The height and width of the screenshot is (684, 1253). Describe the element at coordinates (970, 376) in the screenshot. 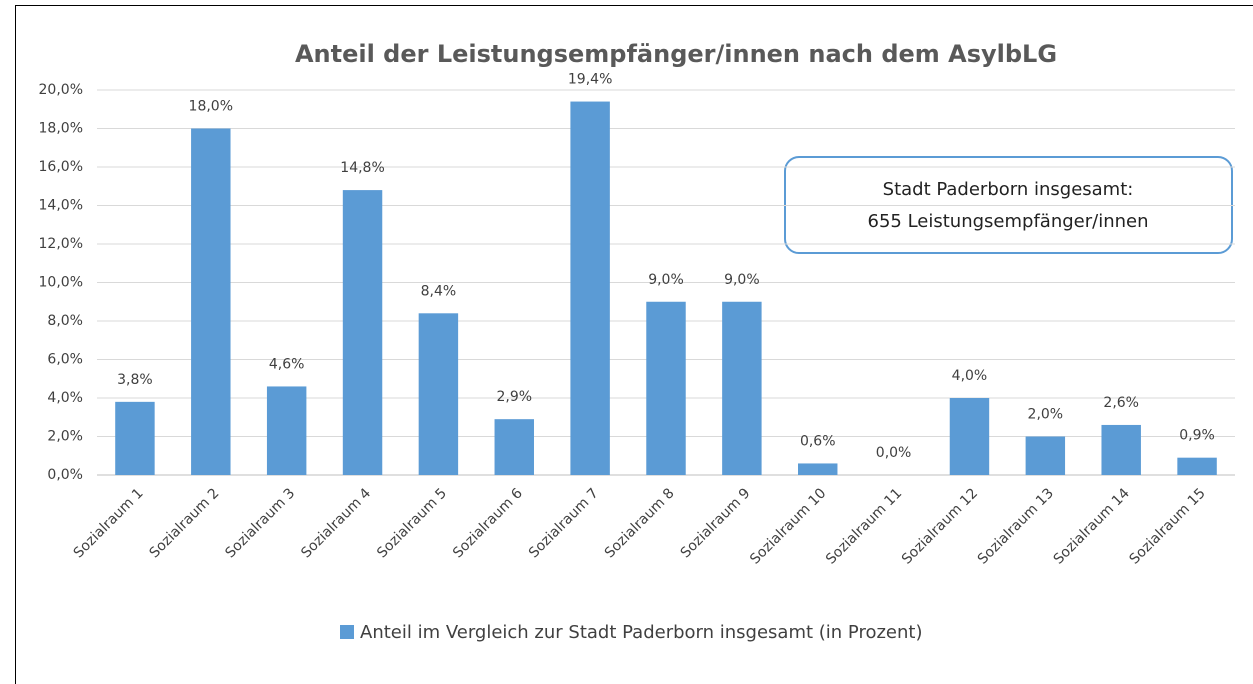

I see `data-label: 4,0%` at that location.